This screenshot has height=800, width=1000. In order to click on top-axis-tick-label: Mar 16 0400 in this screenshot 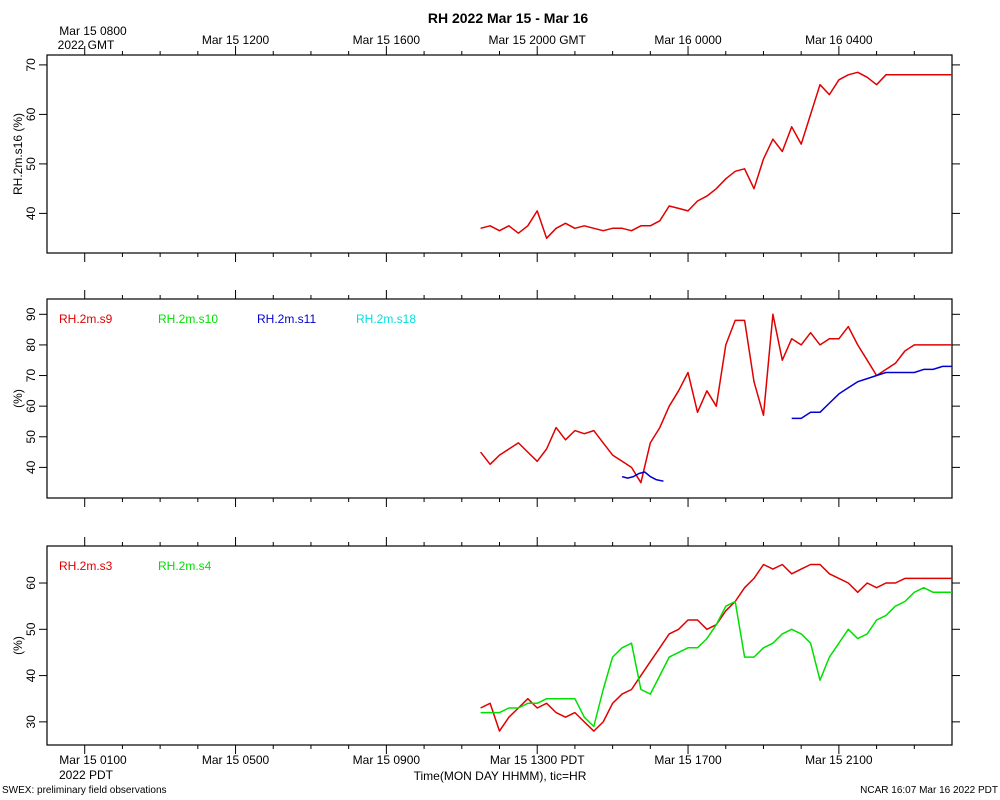, I will do `click(839, 40)`.